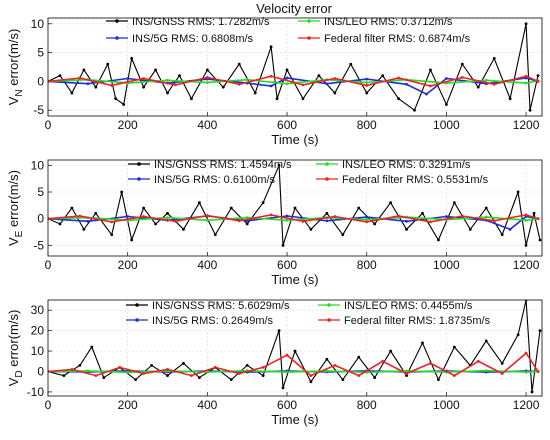  Describe the element at coordinates (201, 22) in the screenshot. I see `legend-label-ins-gnss: INS/GNSS RMS: 1.7282m/s` at that location.